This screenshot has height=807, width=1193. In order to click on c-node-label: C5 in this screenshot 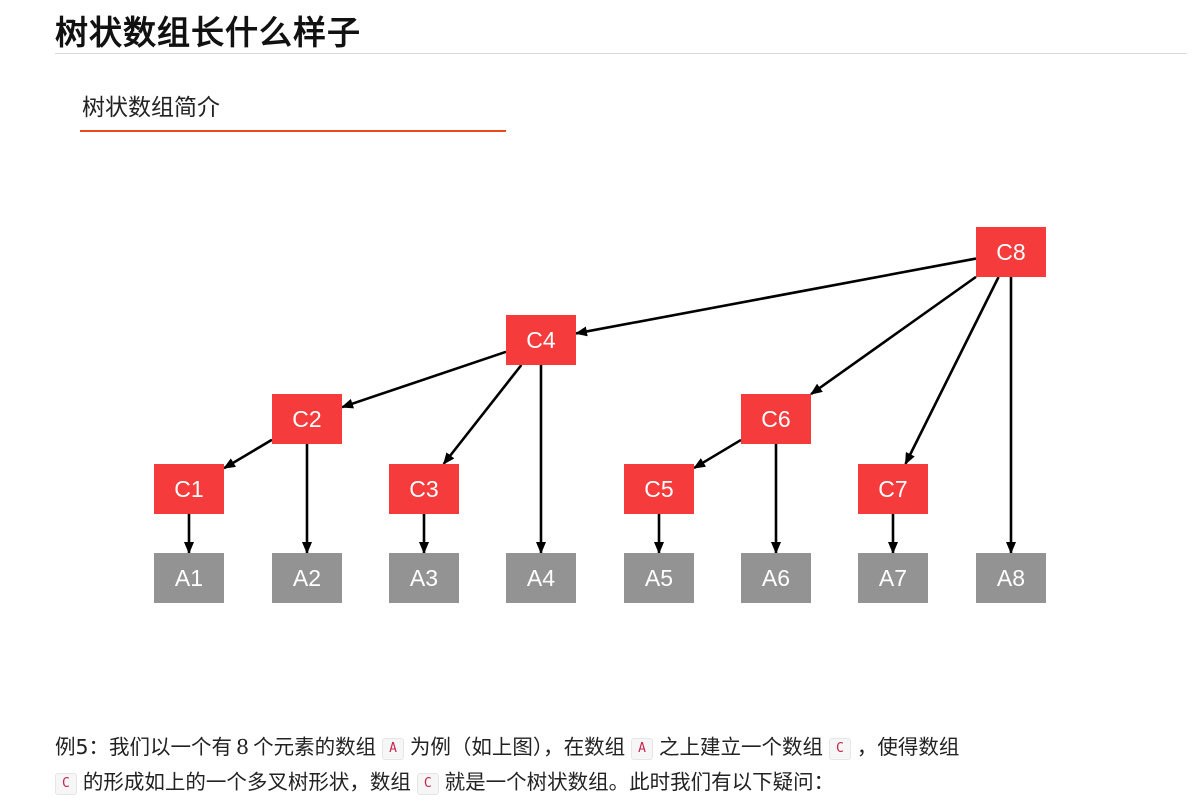, I will do `click(658, 489)`.